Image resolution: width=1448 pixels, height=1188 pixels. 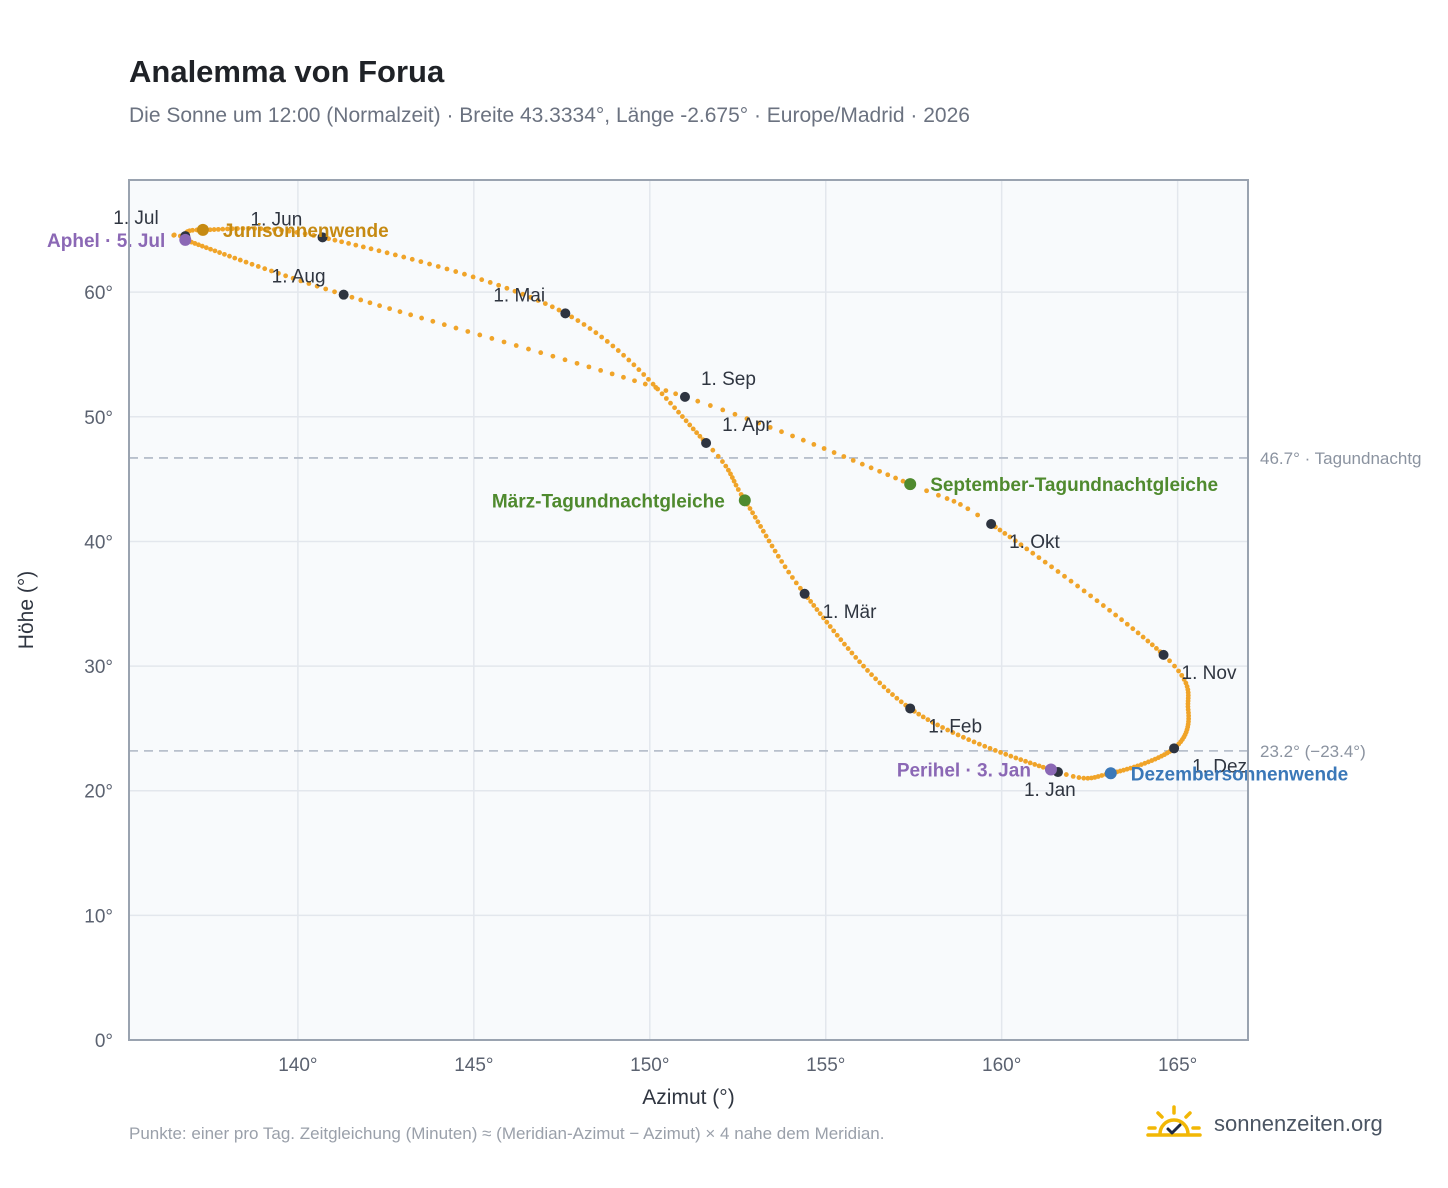 I want to click on month-label: 1. Okt, so click(x=1034, y=542).